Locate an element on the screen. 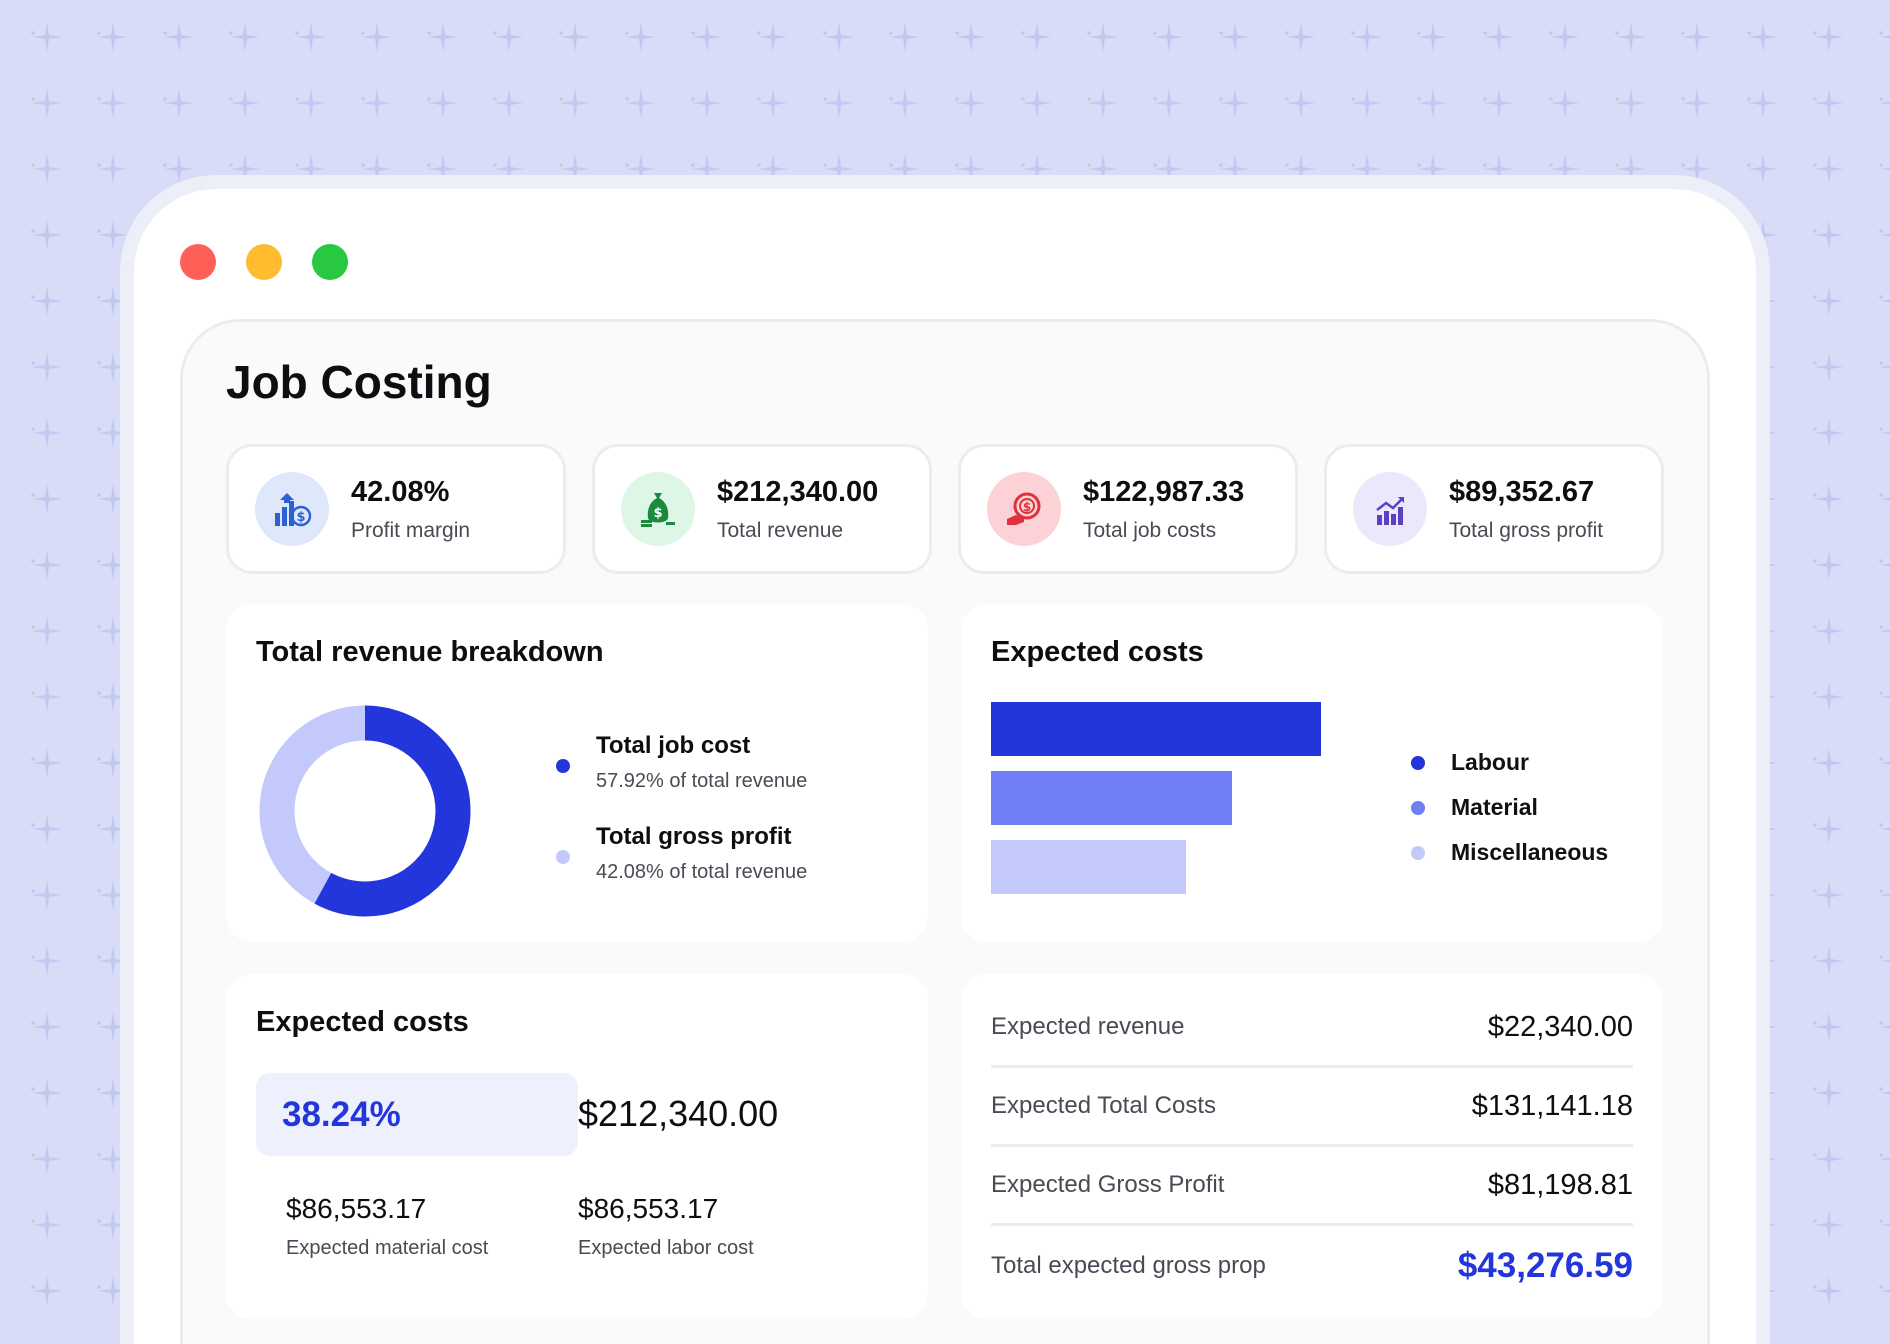 This screenshot has width=1890, height=1344. bar-legend: Labour Material Miscellaneous is located at coordinates (1509, 807).